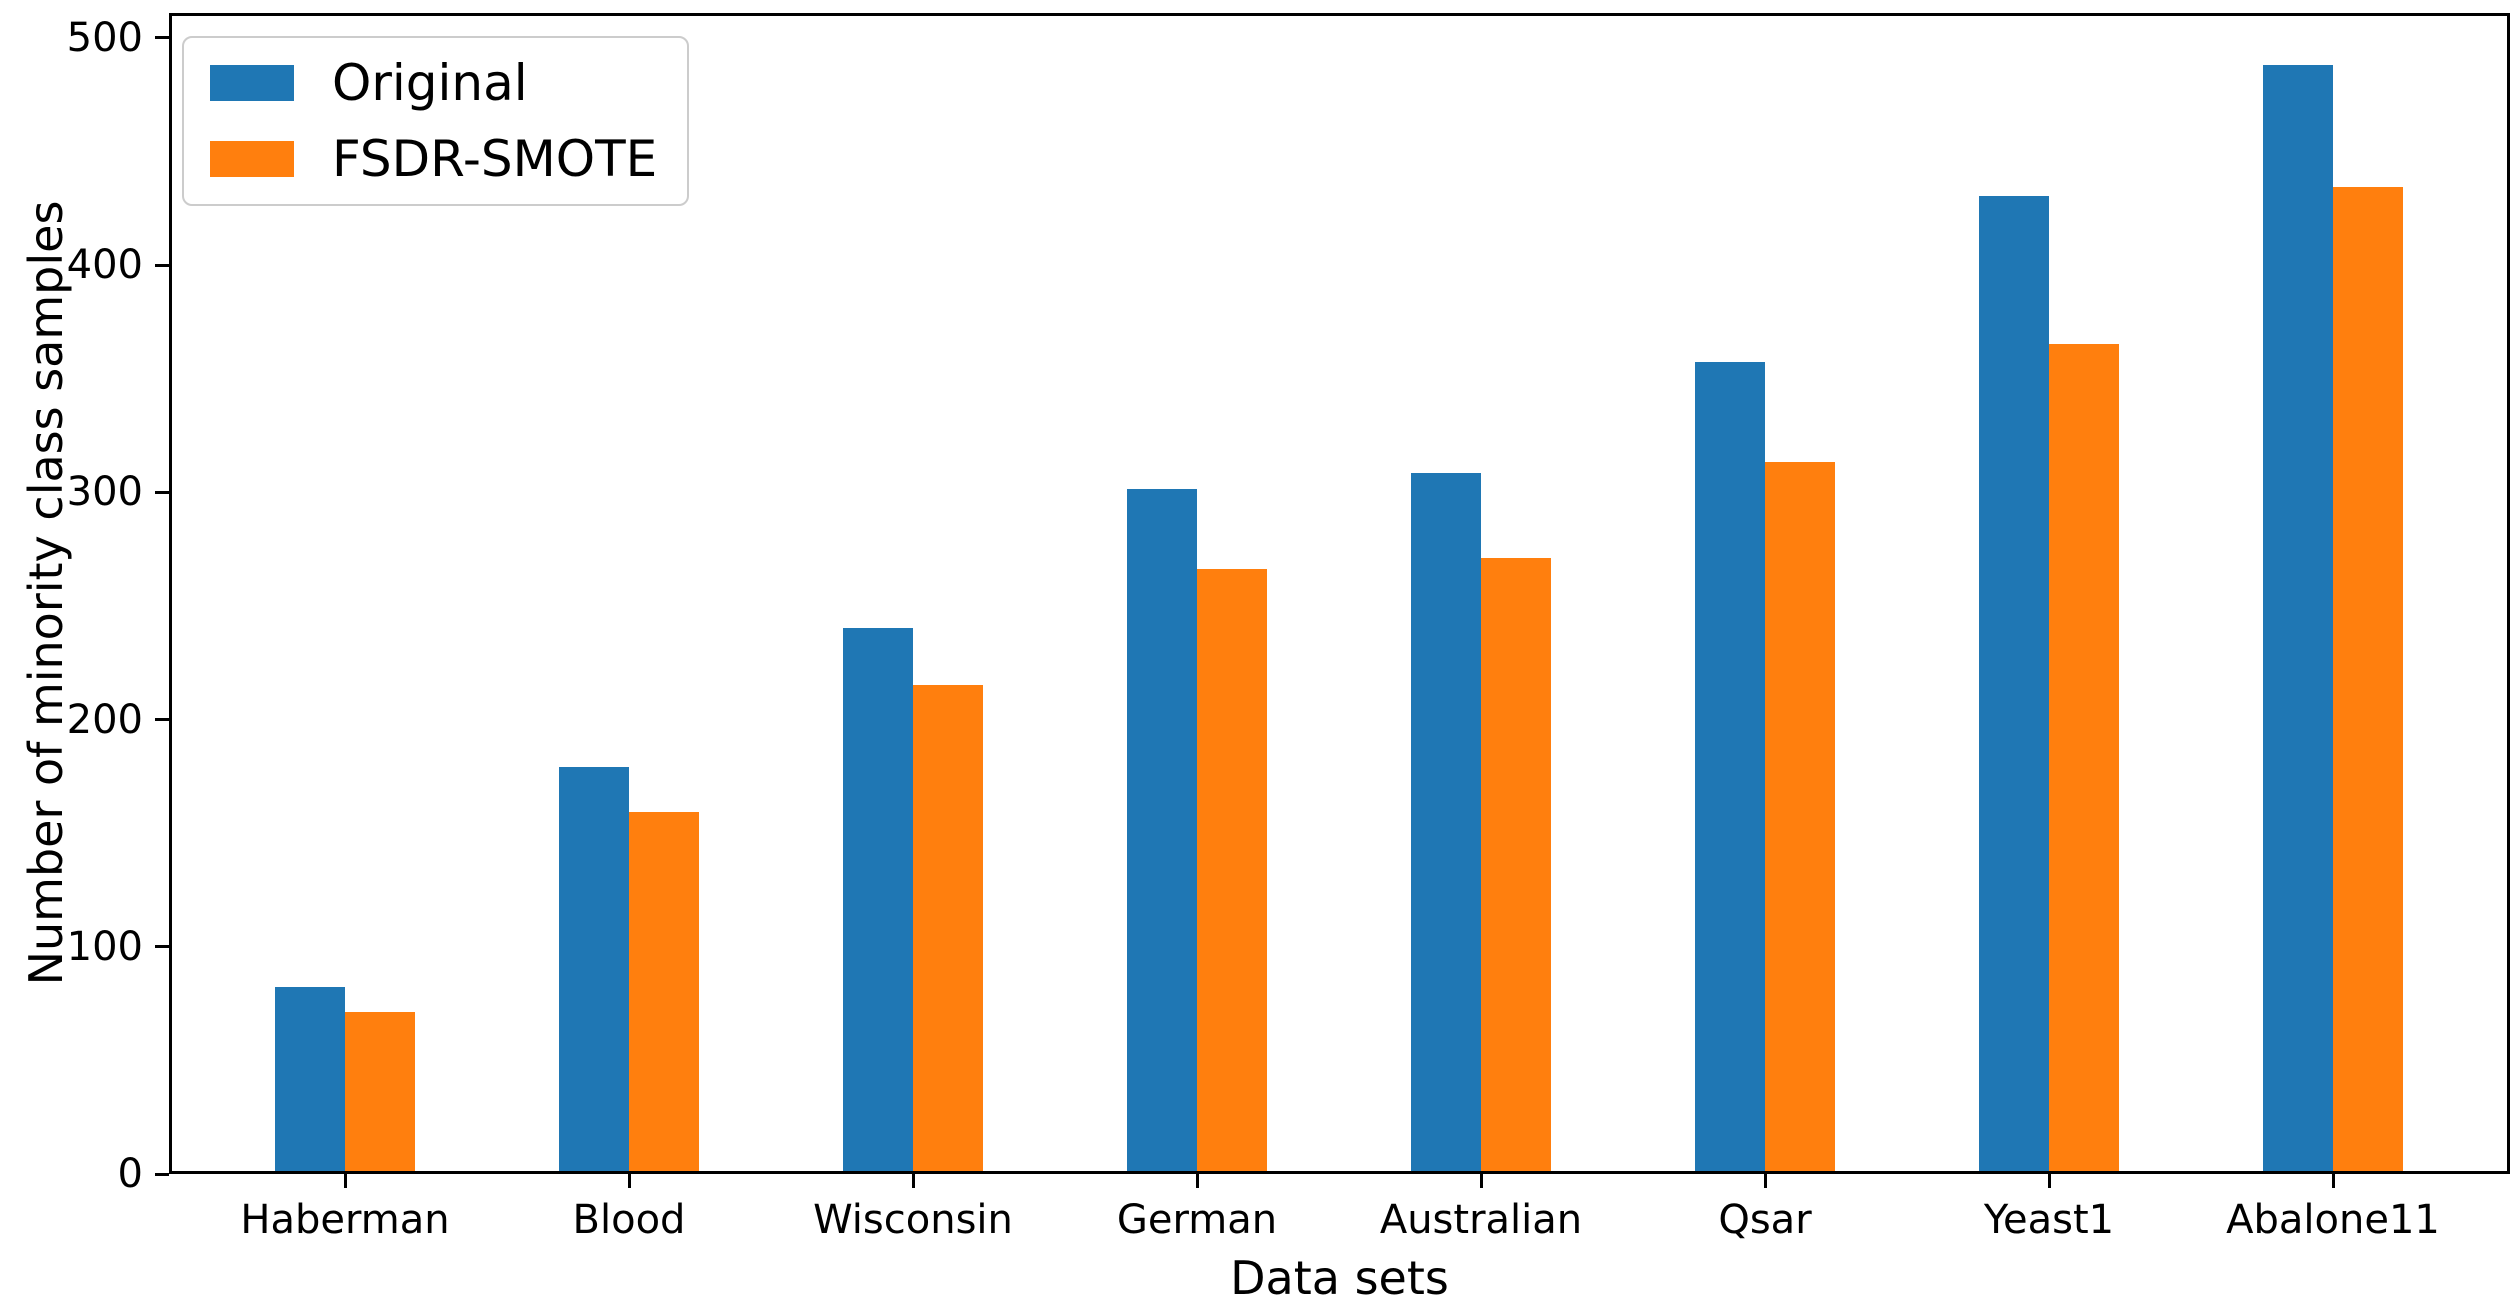 Image resolution: width=2520 pixels, height=1315 pixels. Describe the element at coordinates (130, 1174) in the screenshot. I see `y-tick-label: 0` at that location.